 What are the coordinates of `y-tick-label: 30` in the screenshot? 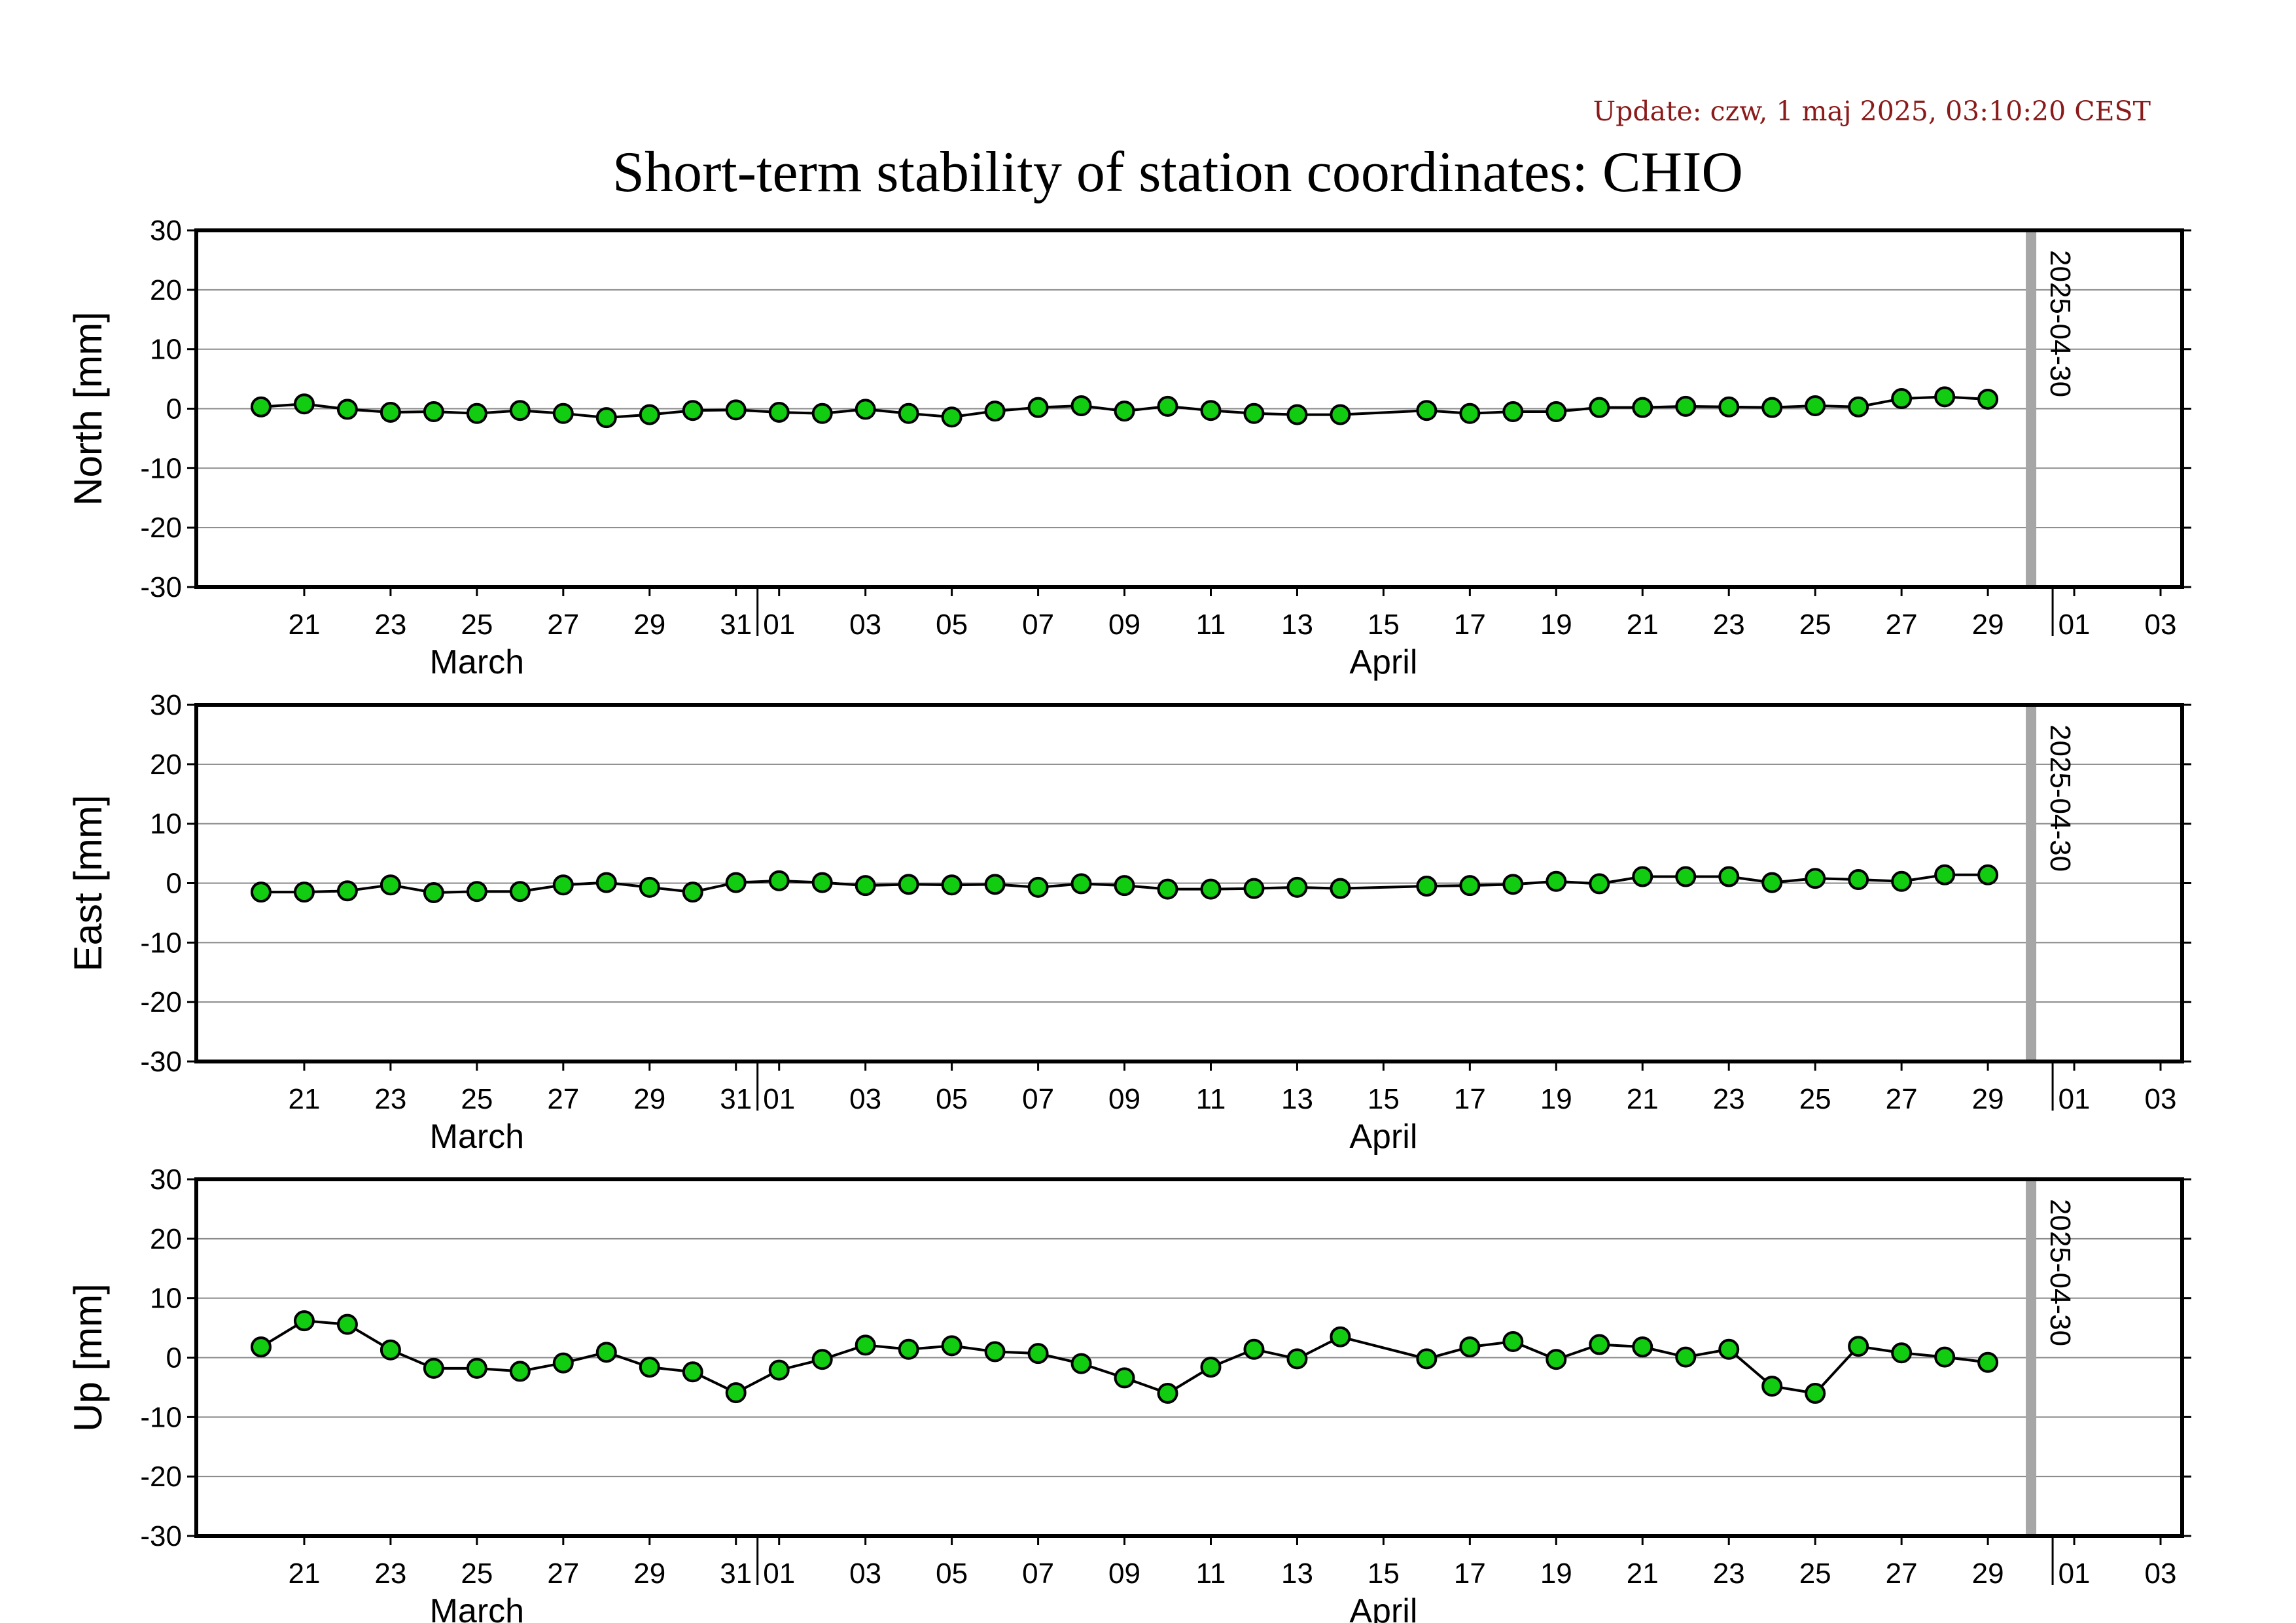 It's located at (166, 231).